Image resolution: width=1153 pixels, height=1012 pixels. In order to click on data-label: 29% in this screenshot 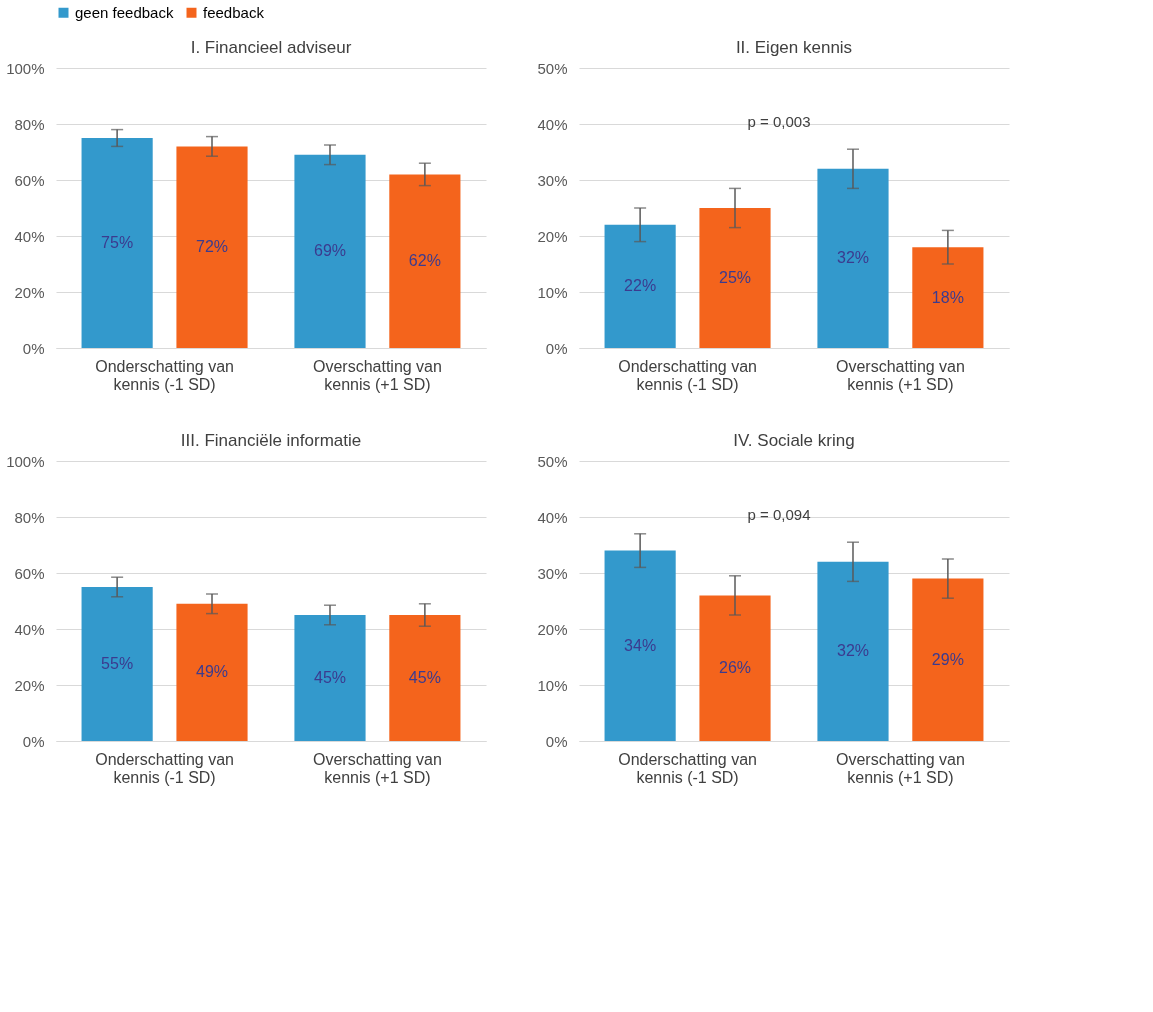, I will do `click(947, 659)`.